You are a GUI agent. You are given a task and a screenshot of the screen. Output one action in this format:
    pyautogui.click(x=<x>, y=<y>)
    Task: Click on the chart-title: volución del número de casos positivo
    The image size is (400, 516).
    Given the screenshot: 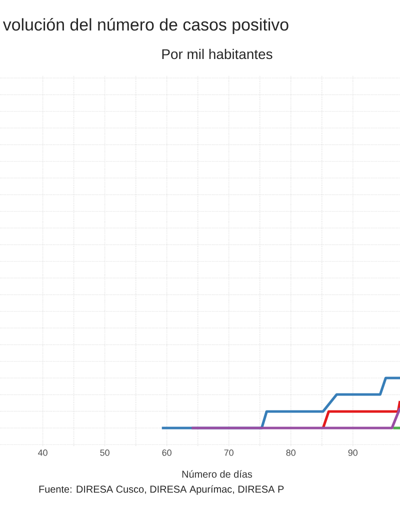 What is the action you would take?
    pyautogui.click(x=145, y=26)
    